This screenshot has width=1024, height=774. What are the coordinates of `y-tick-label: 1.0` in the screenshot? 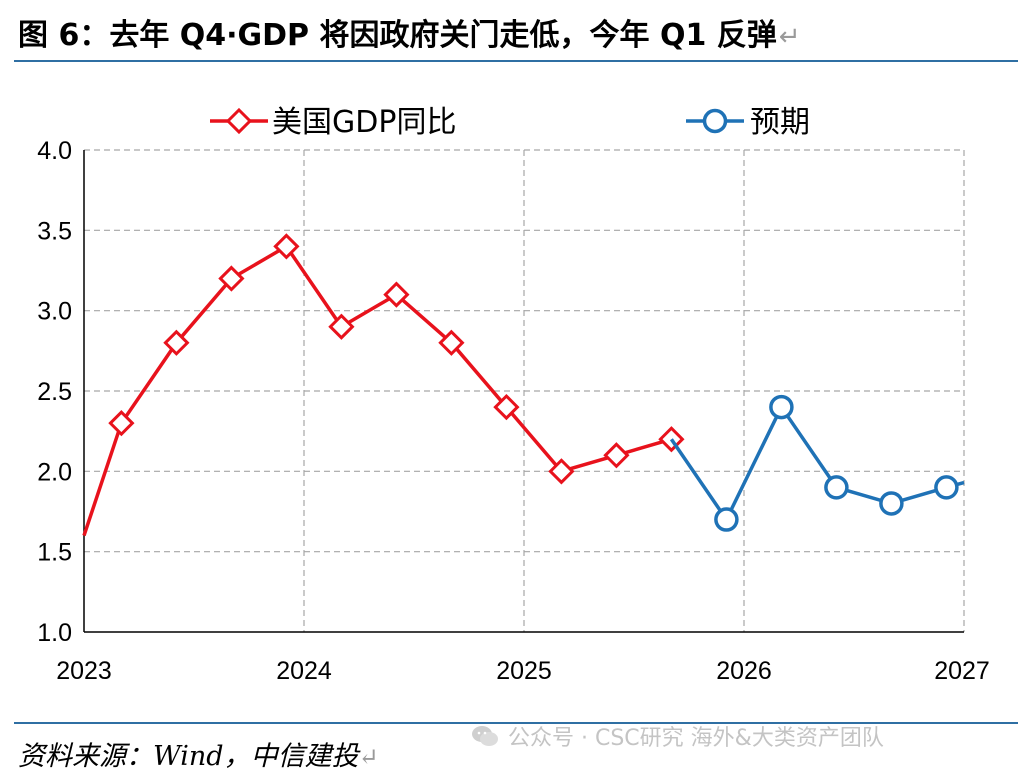 It's located at (54, 633).